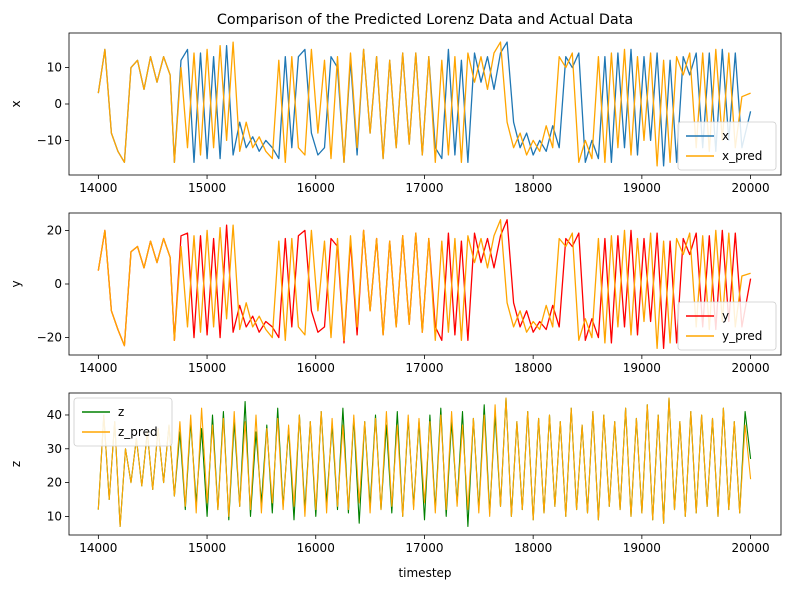 The height and width of the screenshot is (590, 790). I want to click on legend-label-y_pred: y_pred, so click(742, 336).